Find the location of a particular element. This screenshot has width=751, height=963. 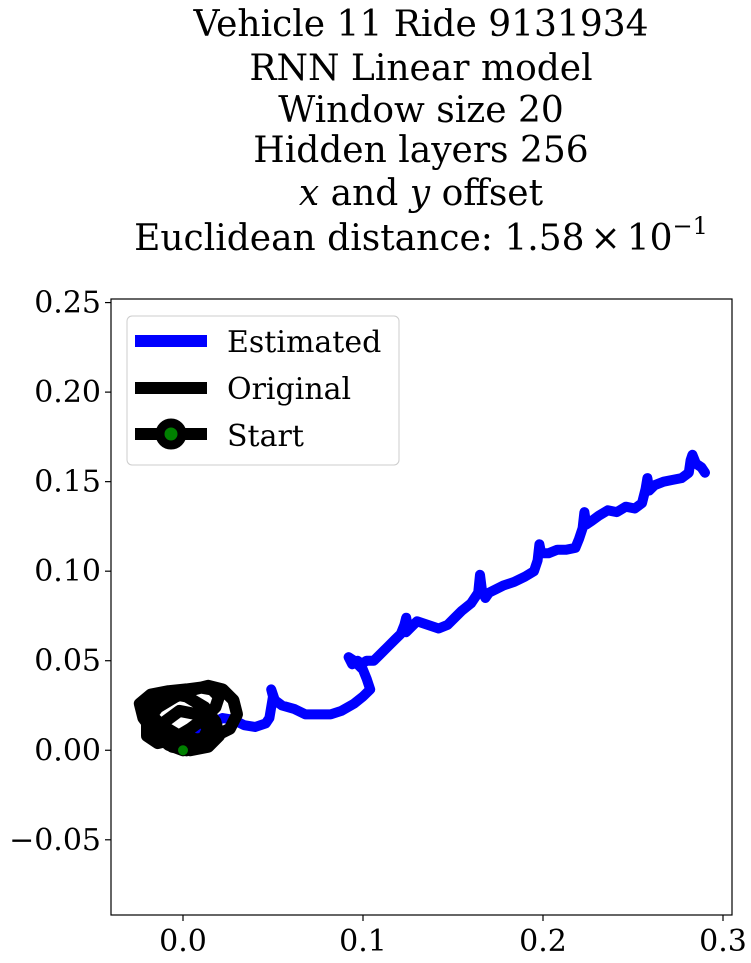

y-tick-label: 0.25 is located at coordinates (67, 303).